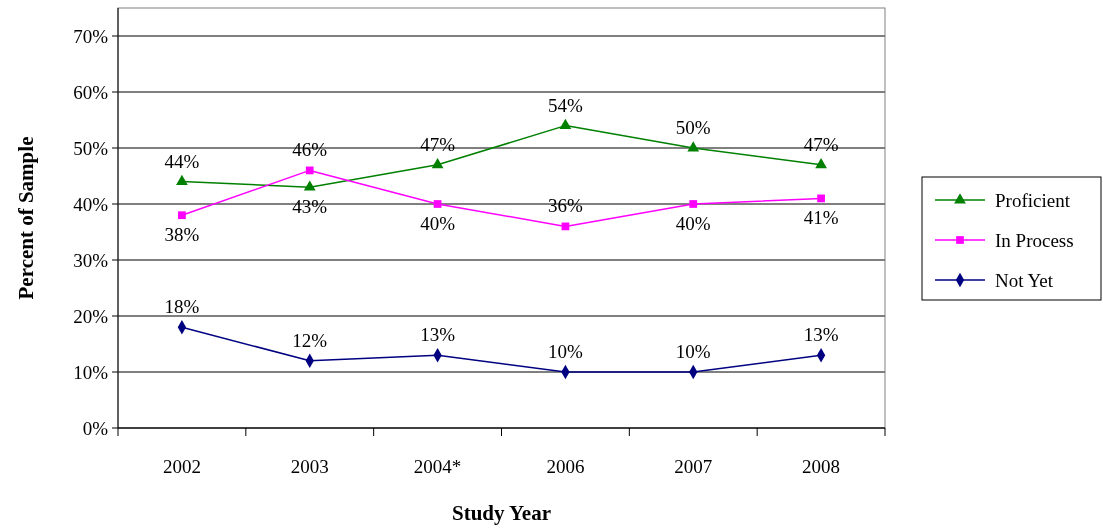 The height and width of the screenshot is (529, 1103). Describe the element at coordinates (565, 206) in the screenshot. I see `data-label: 36%` at that location.